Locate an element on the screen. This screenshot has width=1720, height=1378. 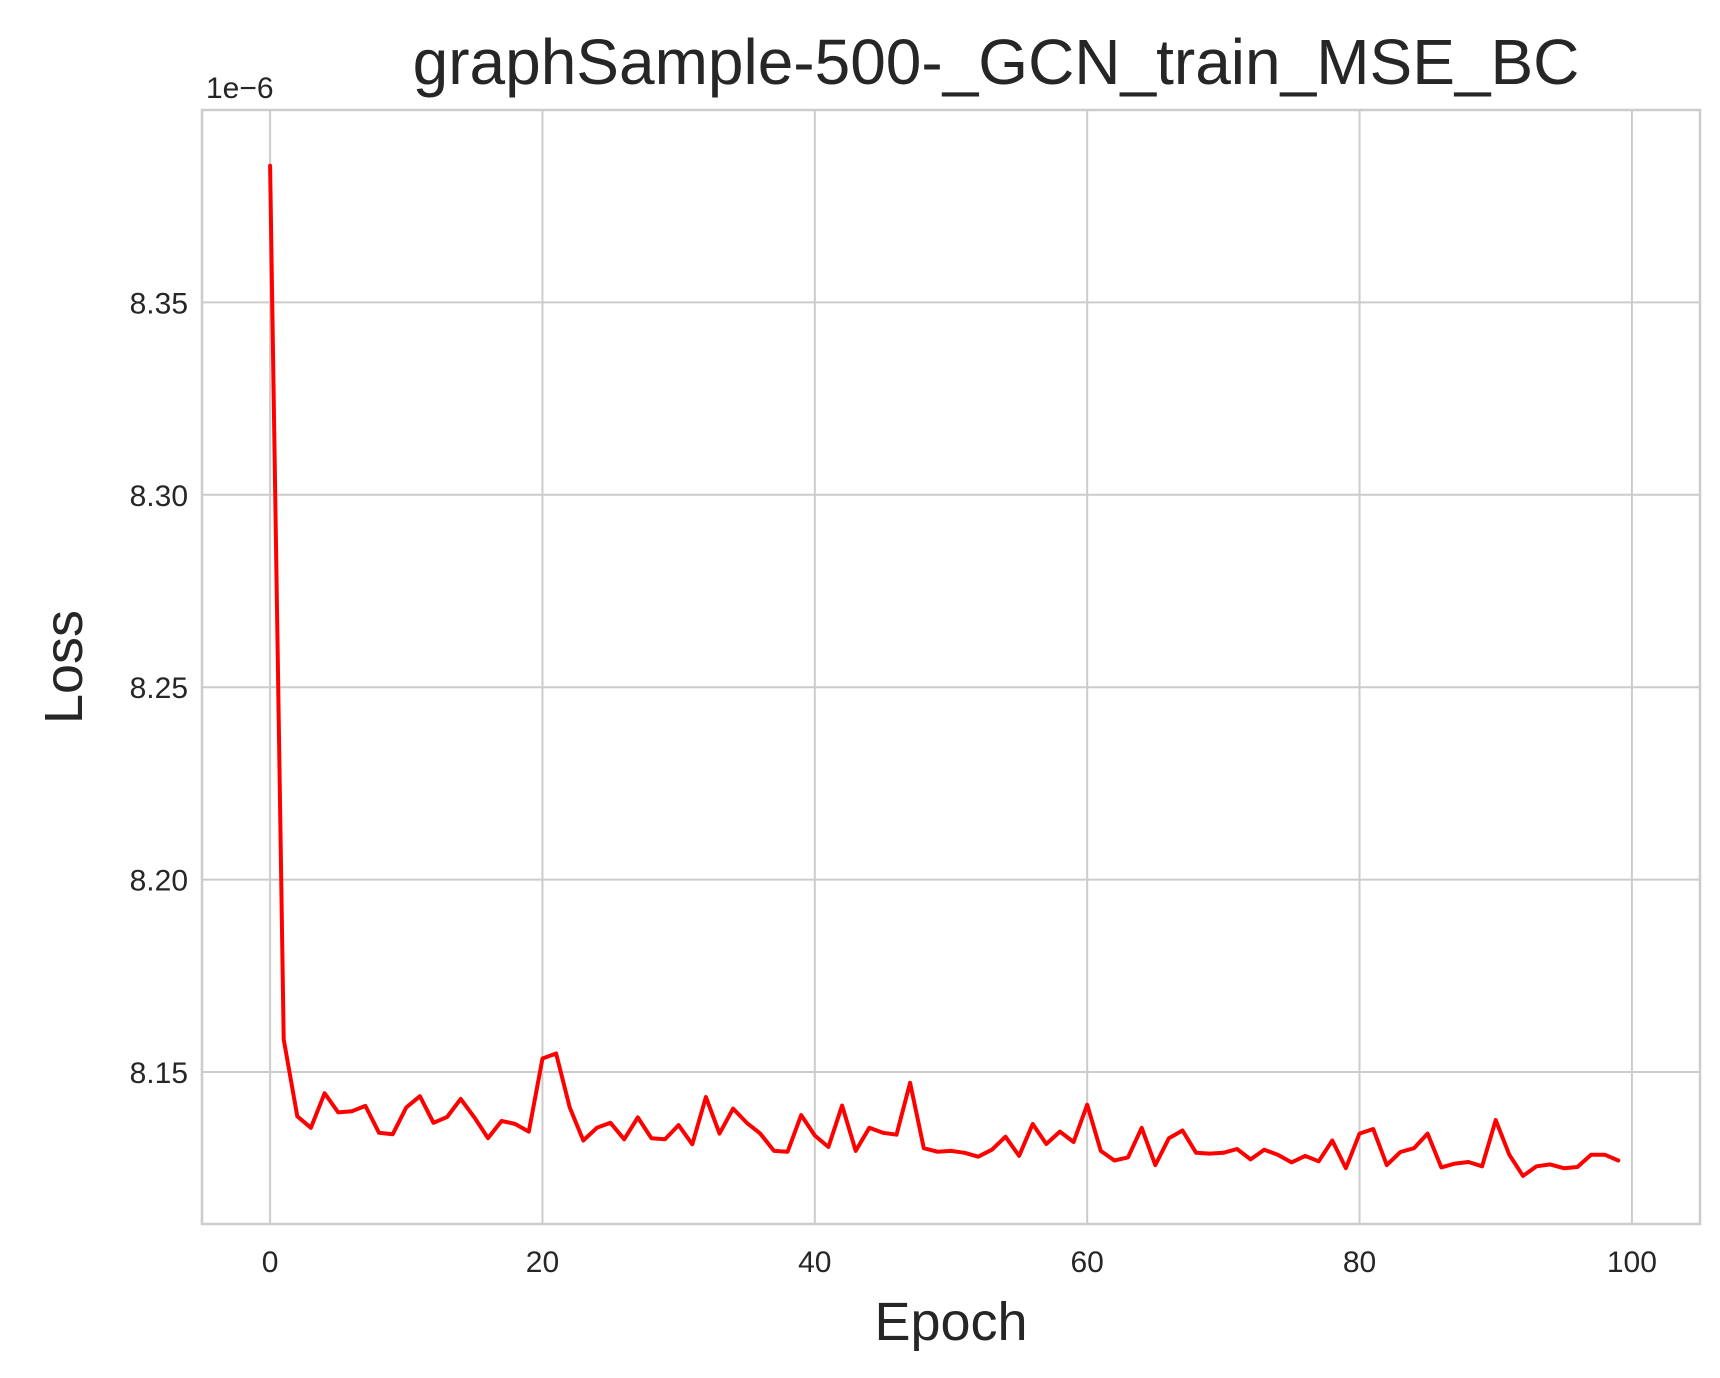
chart-title: graphSample-500-_GCN_train_MSE_BC is located at coordinates (996, 62).